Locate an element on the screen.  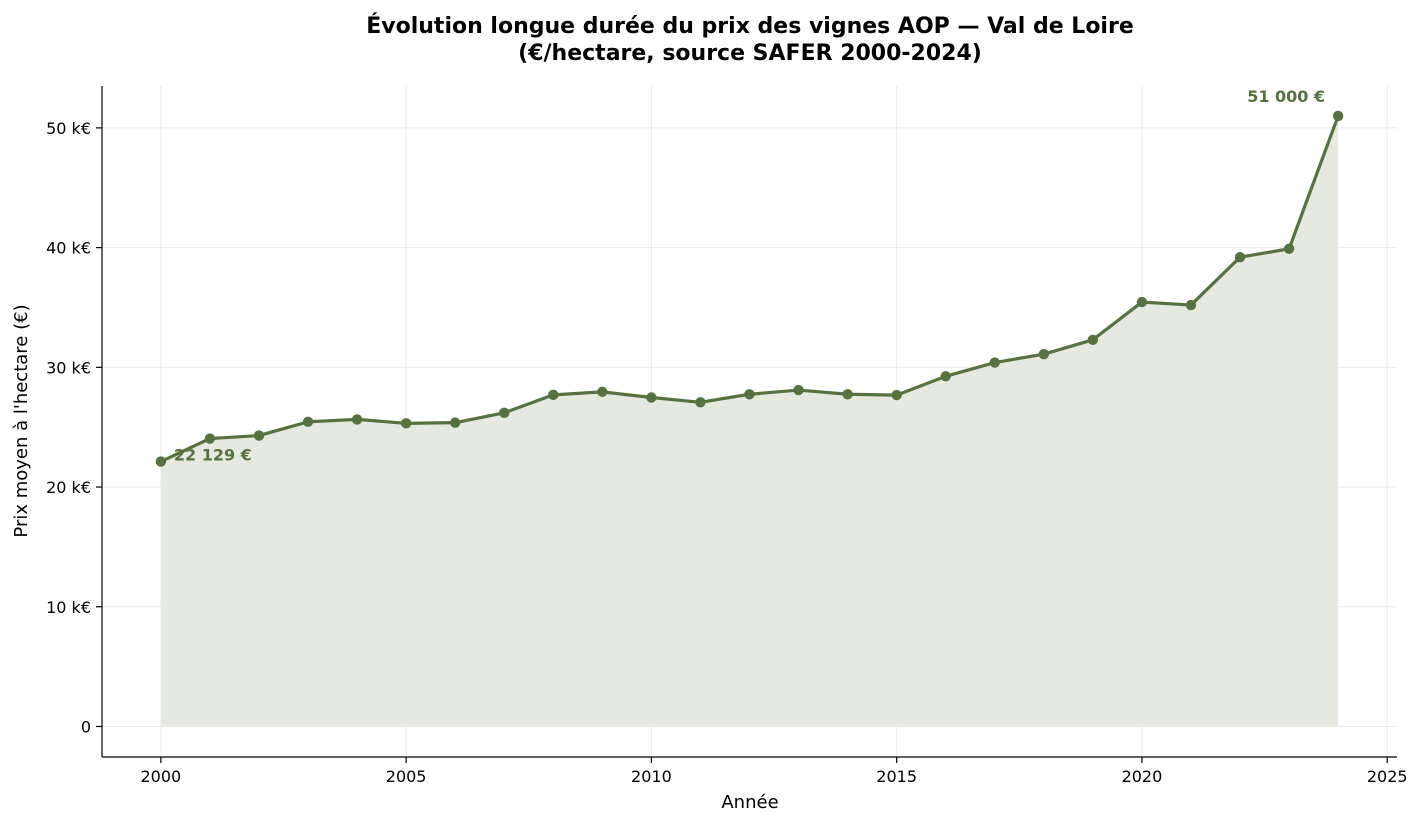
data-point-2008 is located at coordinates (553, 395).